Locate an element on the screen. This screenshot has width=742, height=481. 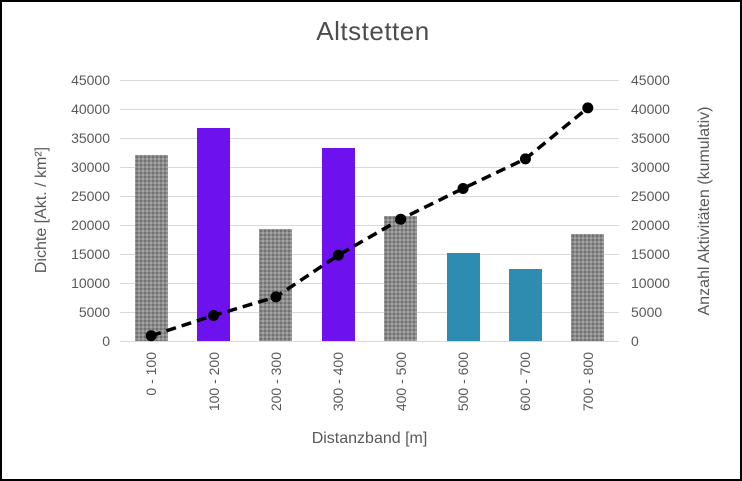
y-tick-right: 10000 is located at coordinates (650, 283).